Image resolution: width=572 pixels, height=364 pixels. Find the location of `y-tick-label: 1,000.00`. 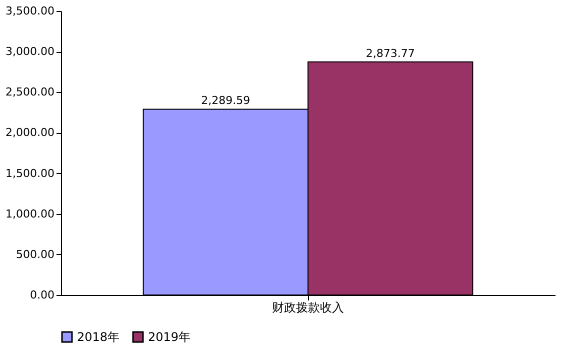

y-tick-label: 1,000.00 is located at coordinates (30, 213).